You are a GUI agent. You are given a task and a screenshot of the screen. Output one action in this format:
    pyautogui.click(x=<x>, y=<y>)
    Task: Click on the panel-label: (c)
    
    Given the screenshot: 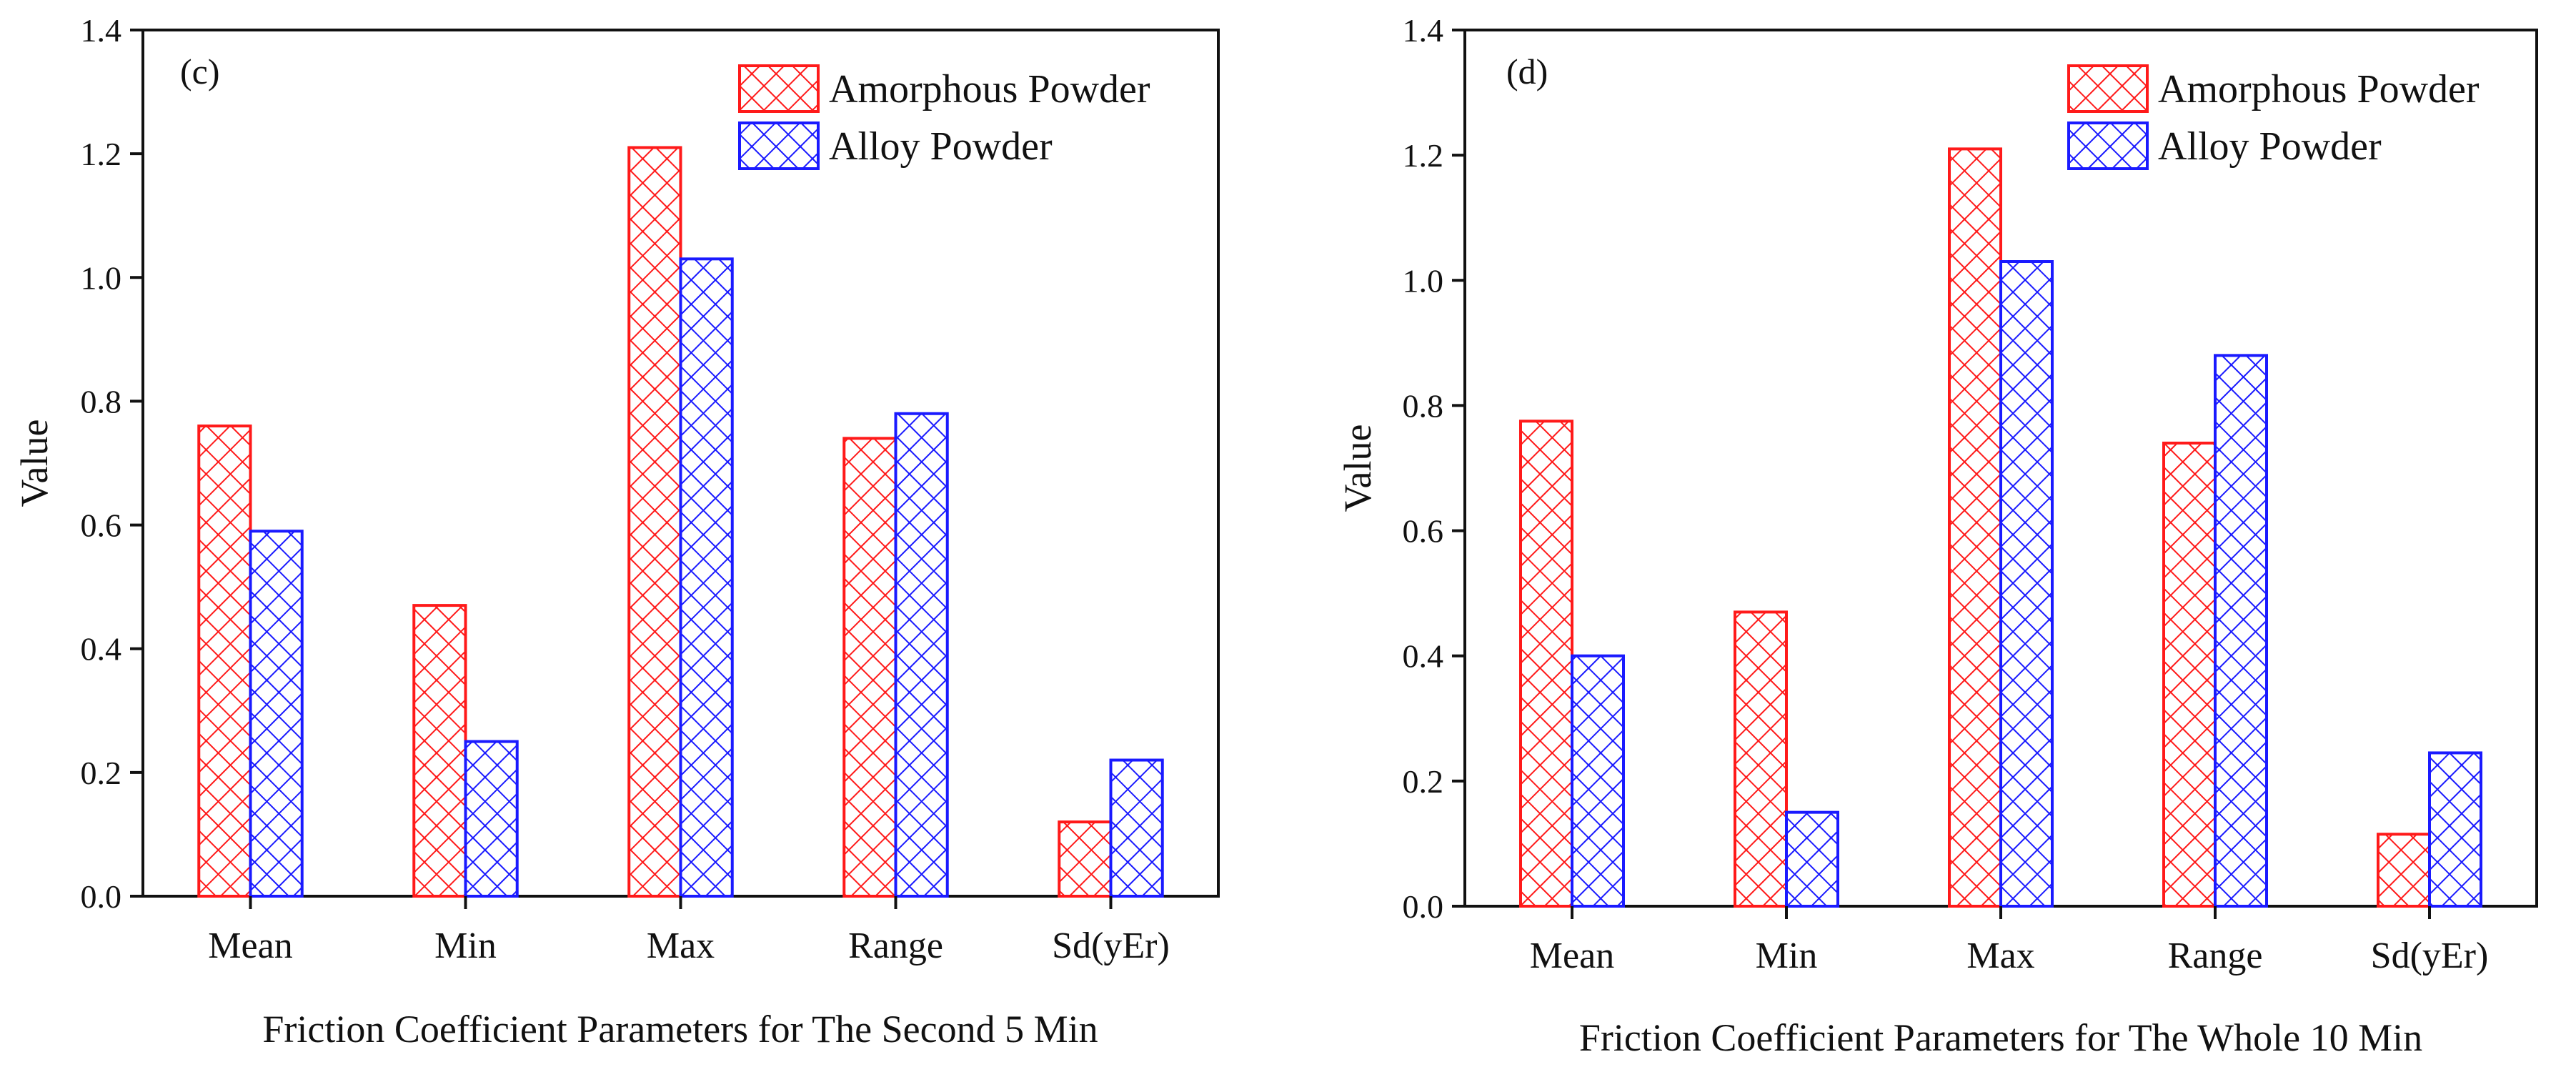 What is the action you would take?
    pyautogui.click(x=200, y=71)
    